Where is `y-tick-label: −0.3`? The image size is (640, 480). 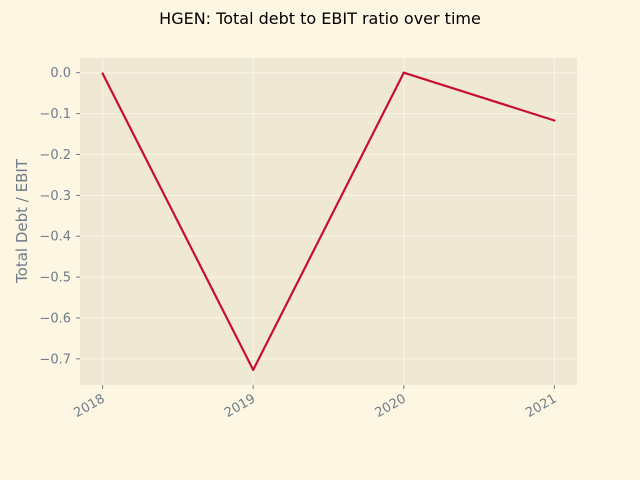 y-tick-label: −0.3 is located at coordinates (55, 196).